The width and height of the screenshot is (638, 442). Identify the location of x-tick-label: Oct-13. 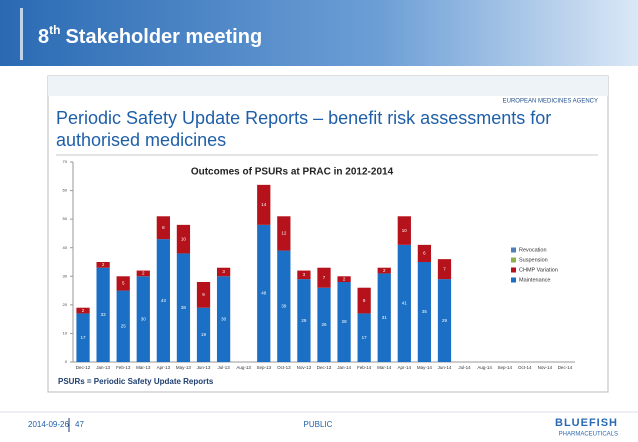
(284, 367).